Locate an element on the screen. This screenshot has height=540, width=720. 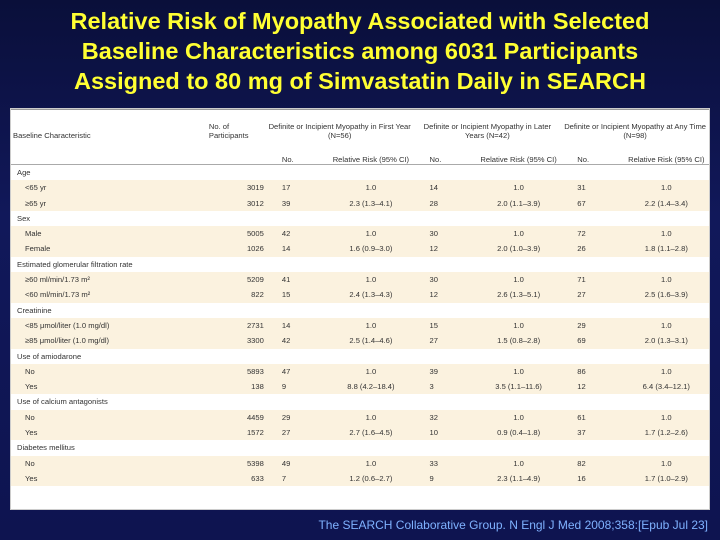
any-time-no-cell: 72 is located at coordinates (592, 234).